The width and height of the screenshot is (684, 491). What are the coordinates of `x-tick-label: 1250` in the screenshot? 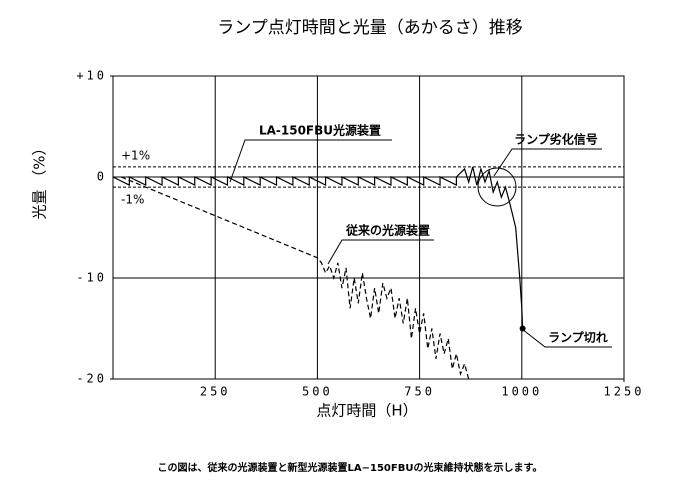 It's located at (624, 392).